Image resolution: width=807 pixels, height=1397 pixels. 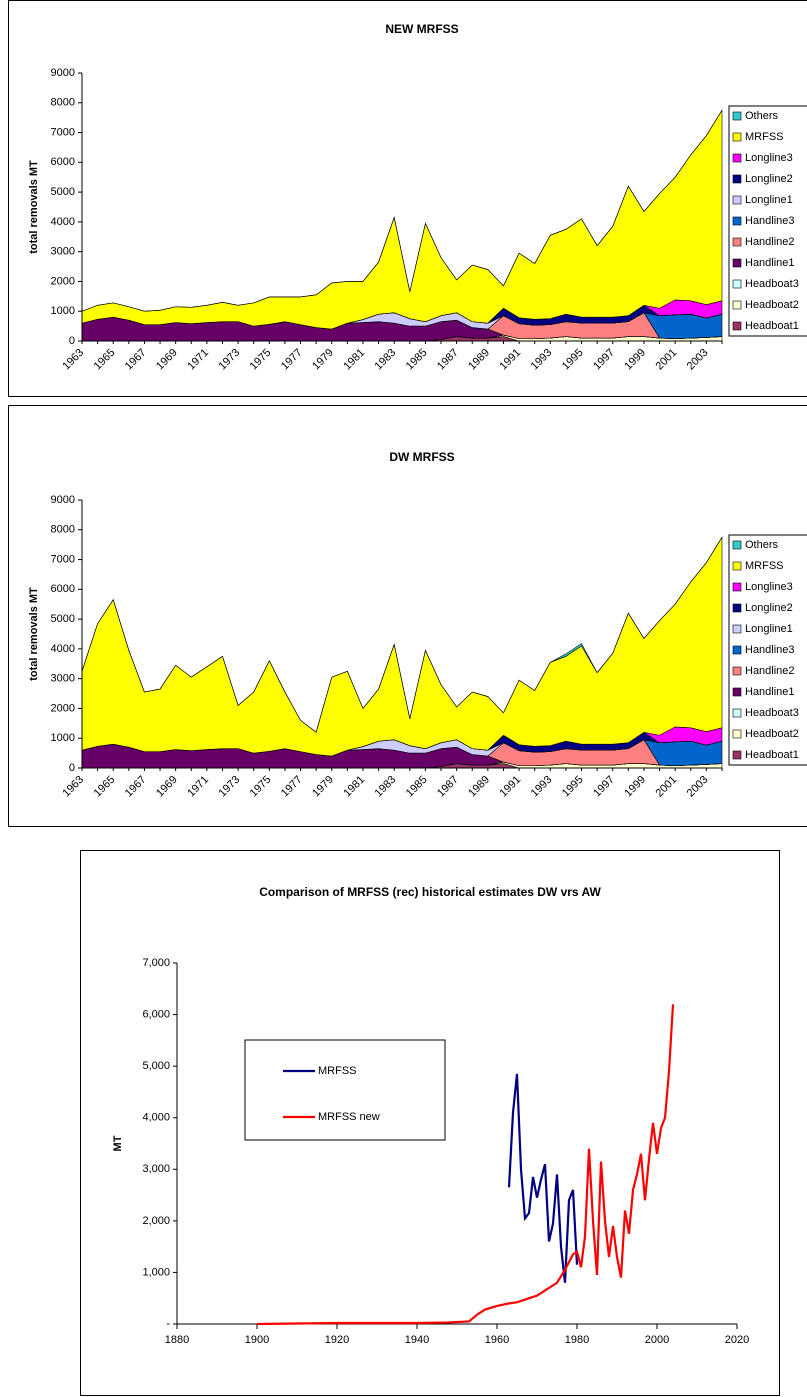 I want to click on y-tick-label: 4,000, so click(x=156, y=1118).